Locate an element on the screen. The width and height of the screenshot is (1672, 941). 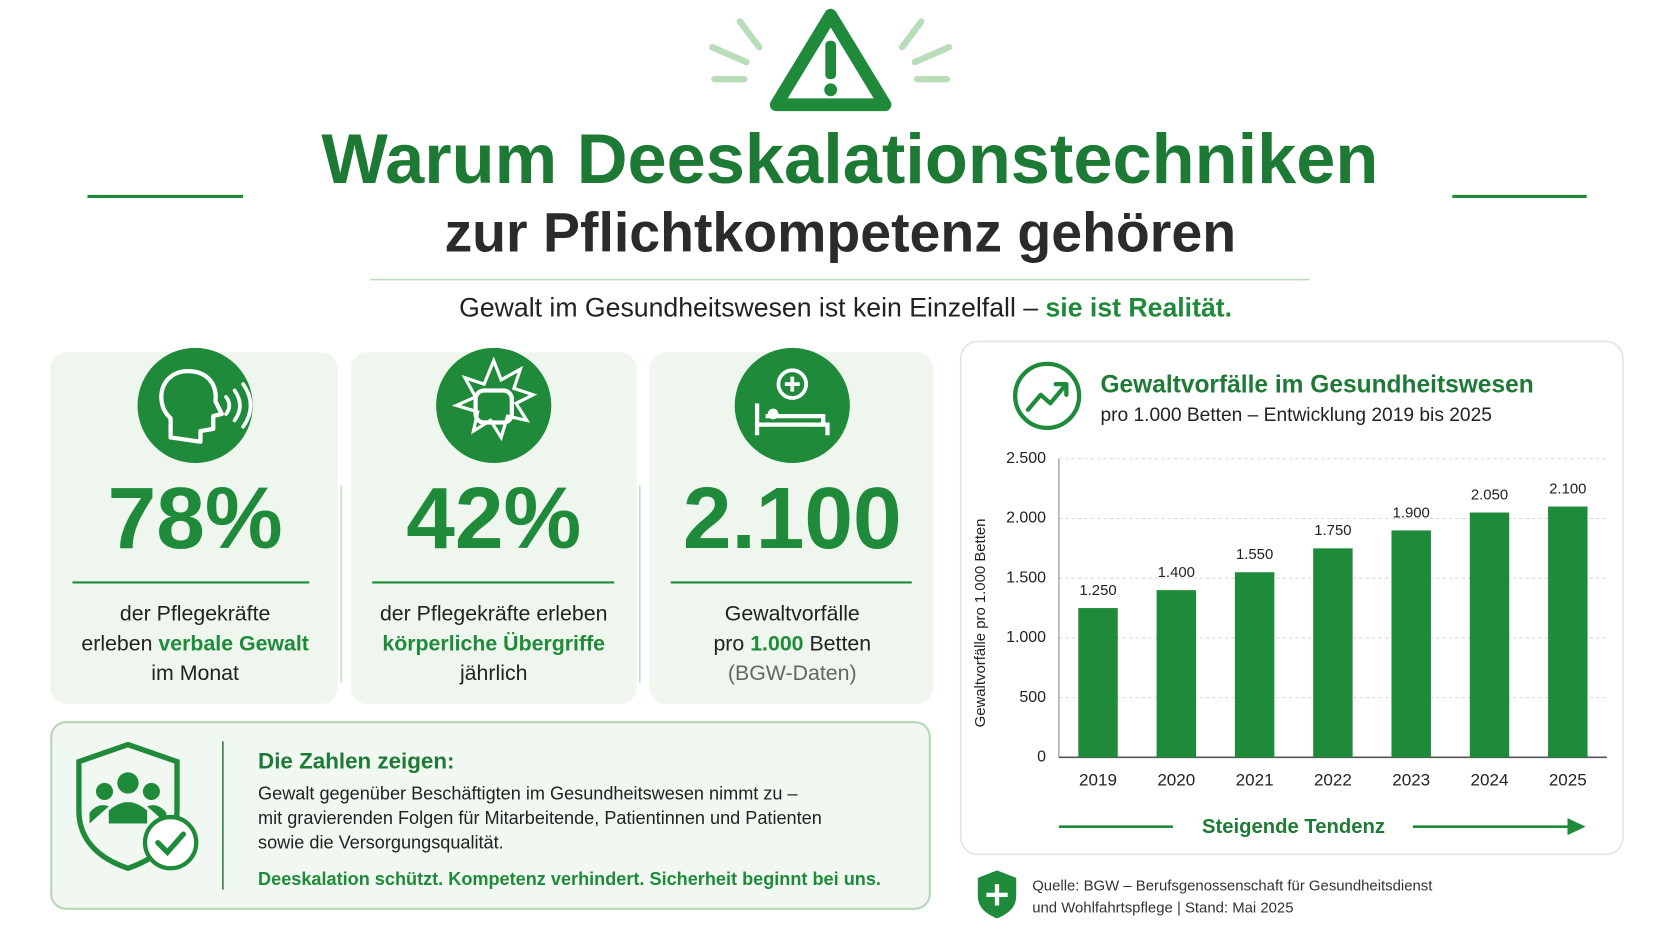
stat-value: 42% is located at coordinates (493, 518).